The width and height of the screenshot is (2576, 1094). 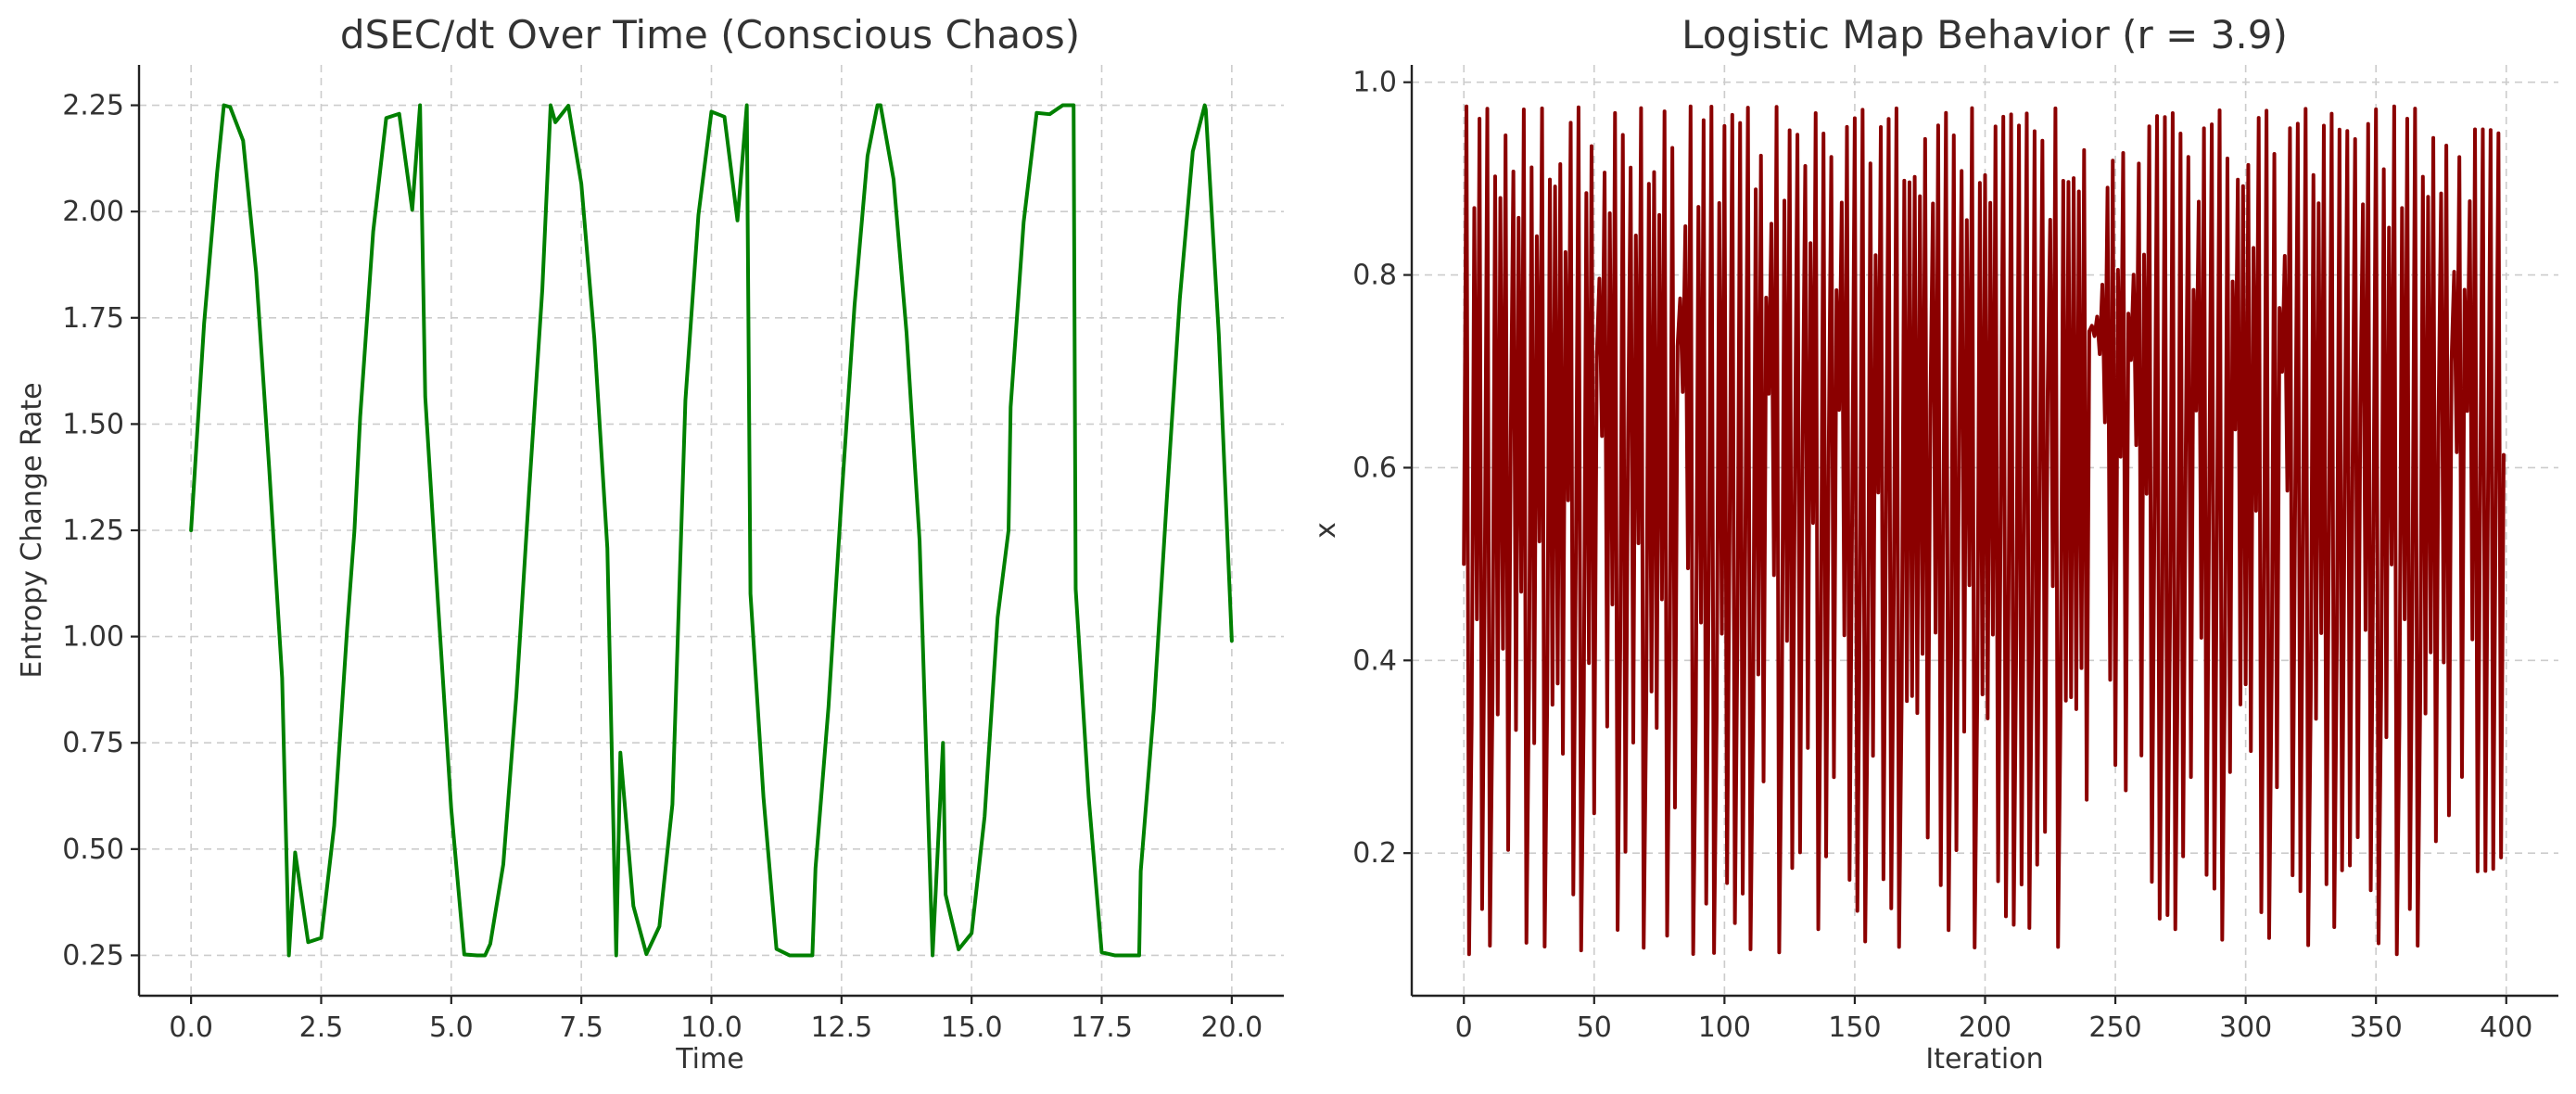 I want to click on x-tick-label: 300, so click(x=2245, y=1027).